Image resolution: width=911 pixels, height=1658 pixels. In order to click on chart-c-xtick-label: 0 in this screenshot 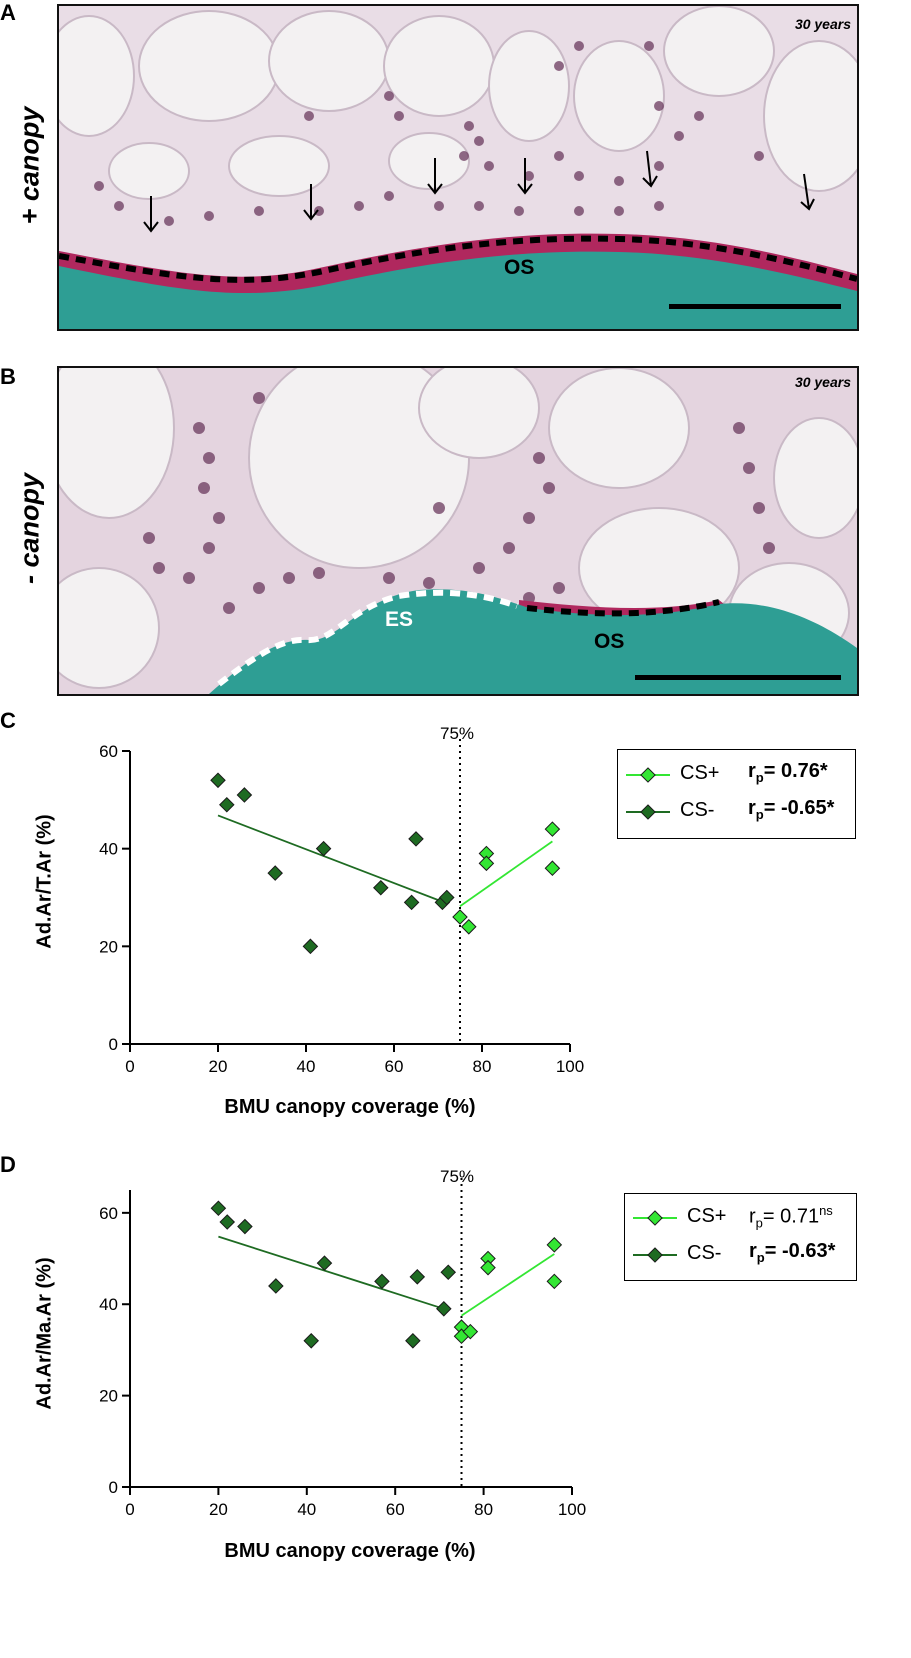, I will do `click(129, 1066)`.